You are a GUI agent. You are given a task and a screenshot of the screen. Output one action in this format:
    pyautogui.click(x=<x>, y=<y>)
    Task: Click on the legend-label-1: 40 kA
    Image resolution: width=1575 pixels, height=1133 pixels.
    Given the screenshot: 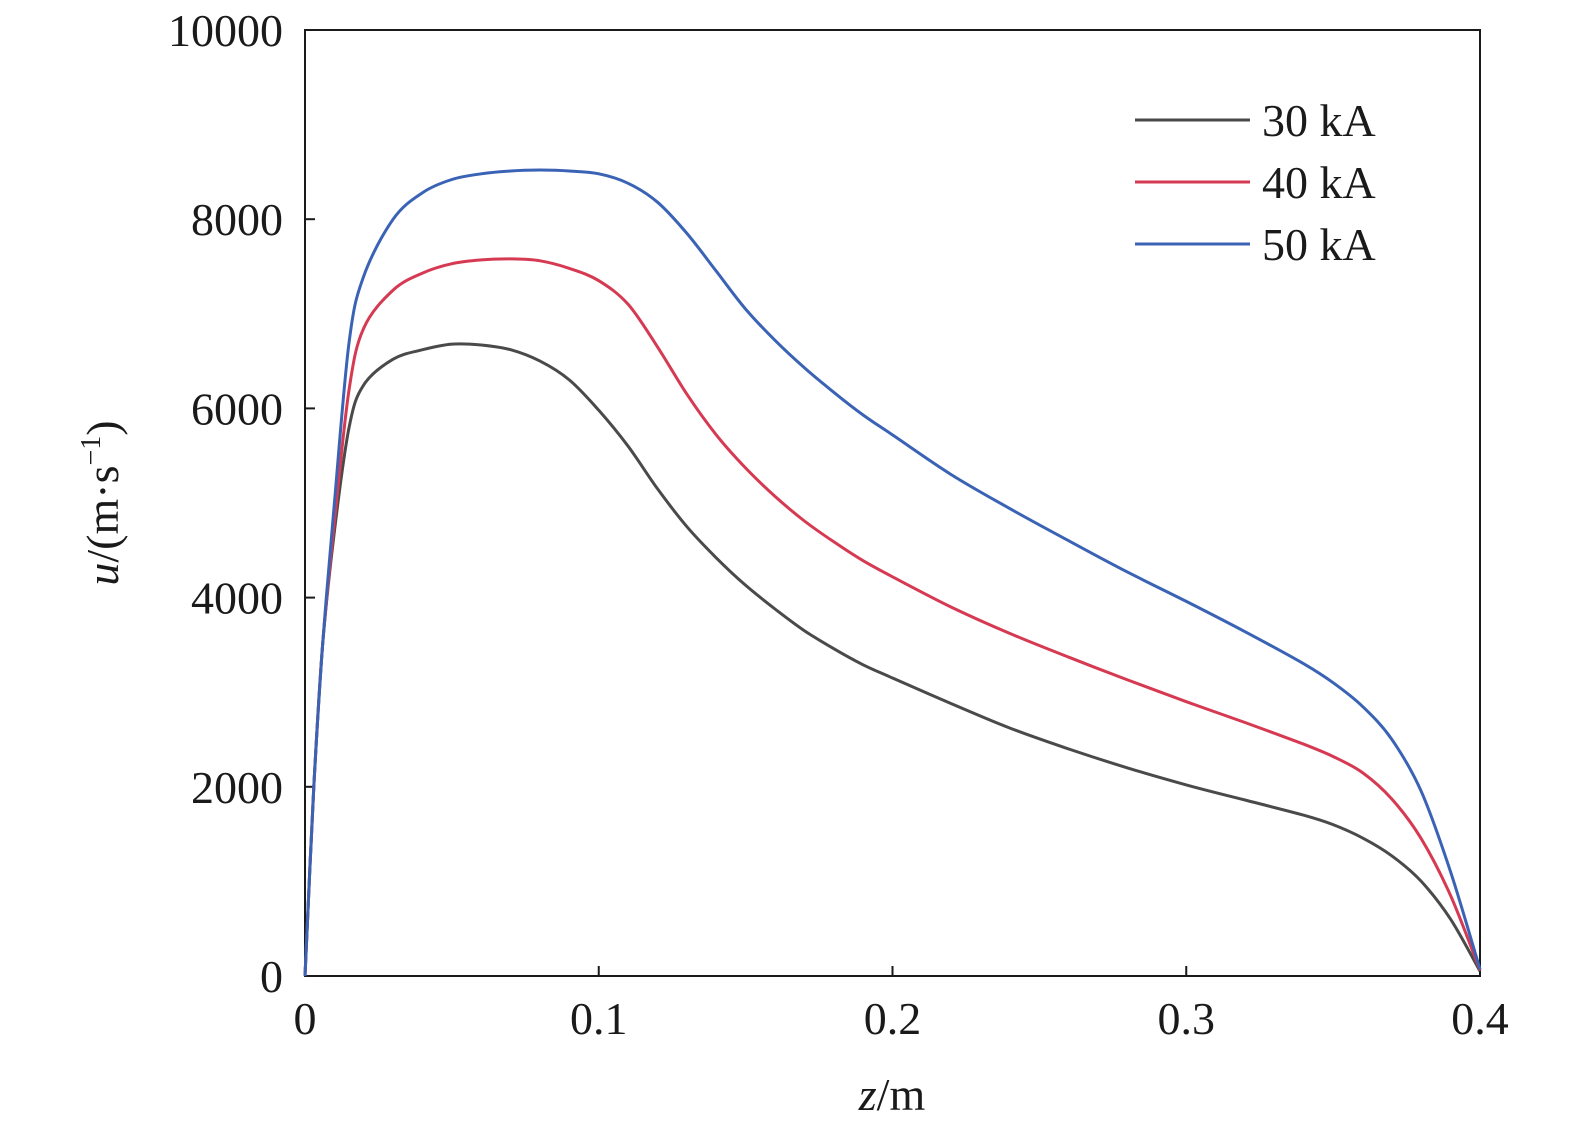 What is the action you would take?
    pyautogui.click(x=1319, y=182)
    